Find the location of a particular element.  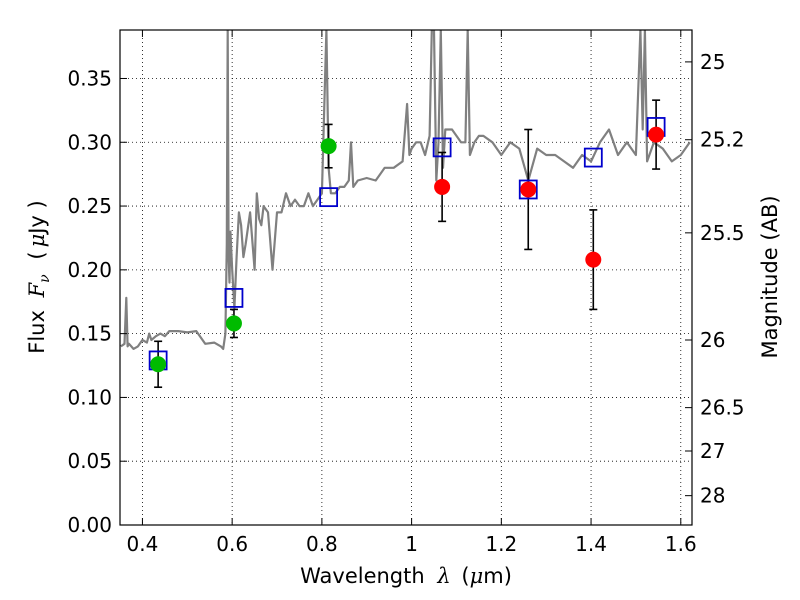

y2-tick-label: 25 is located at coordinates (712, 62).